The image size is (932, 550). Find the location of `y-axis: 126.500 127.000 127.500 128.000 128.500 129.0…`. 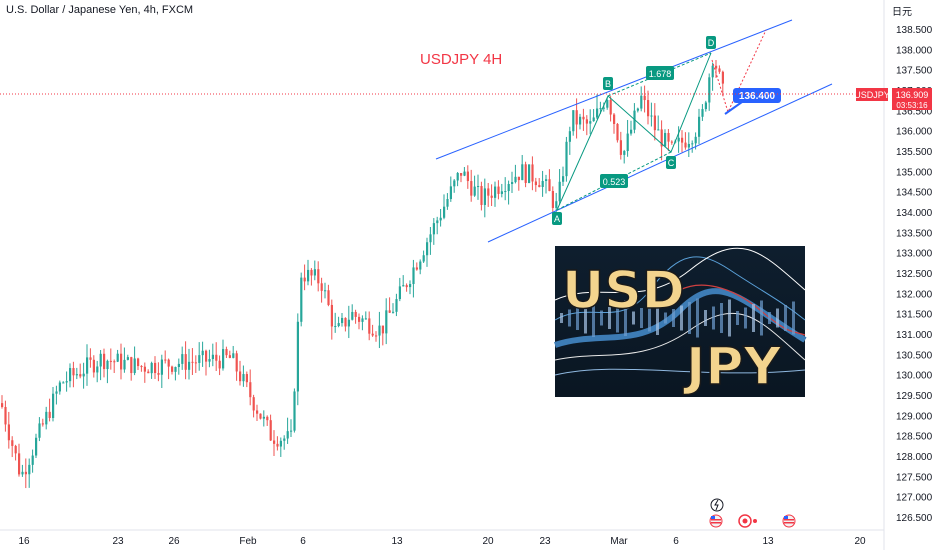

y-axis: 126.500 127.000 127.500 128.000 128.500 129.0… is located at coordinates (914, 274).